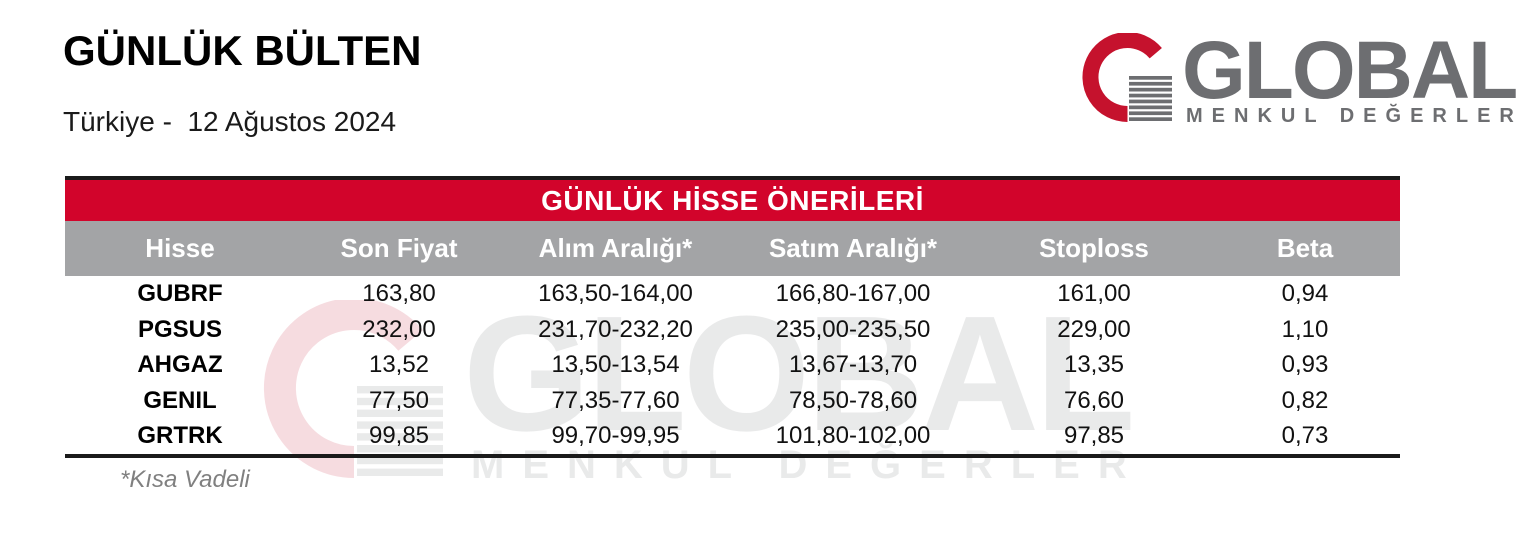 Image resolution: width=1526 pixels, height=546 pixels. What do you see at coordinates (1305, 436) in the screenshot?
I see `cell-beta: 0,73` at bounding box center [1305, 436].